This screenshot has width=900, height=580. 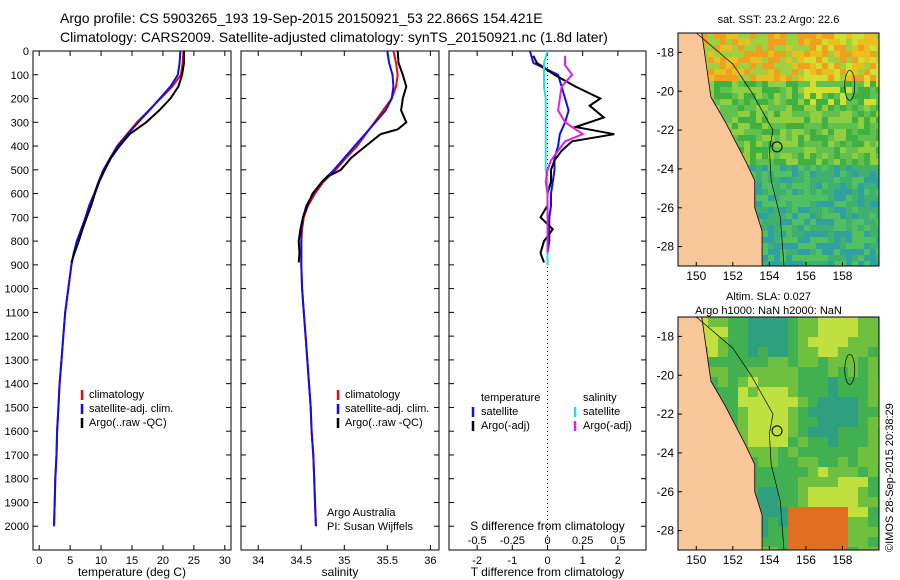 I want to click on legend-label: climatology, so click(x=373, y=395).